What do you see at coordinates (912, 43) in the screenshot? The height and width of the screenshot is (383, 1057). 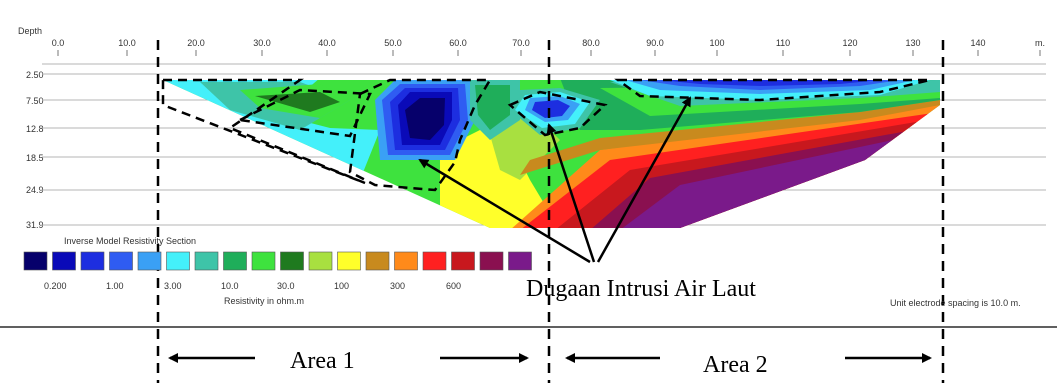 I see `x-tick-label: 130` at bounding box center [912, 43].